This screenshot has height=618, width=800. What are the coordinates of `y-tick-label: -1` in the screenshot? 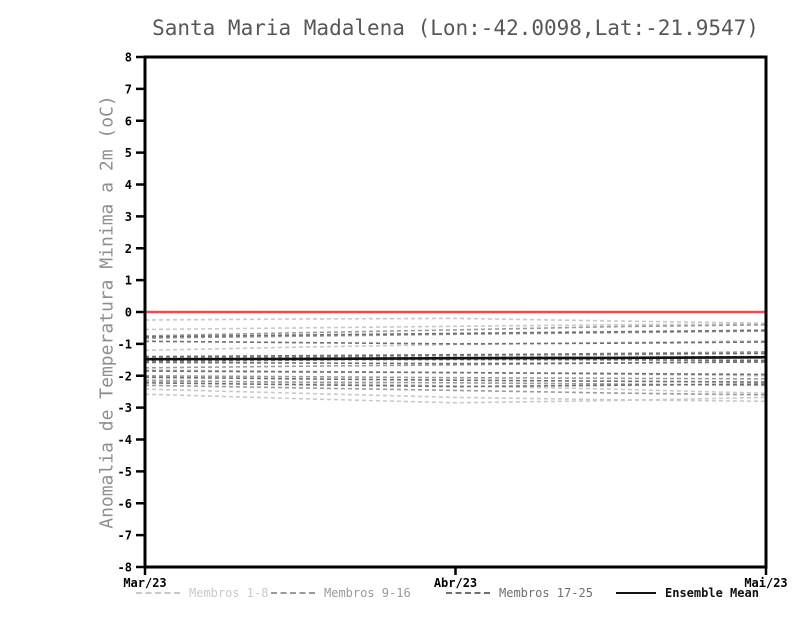 It's located at (125, 344).